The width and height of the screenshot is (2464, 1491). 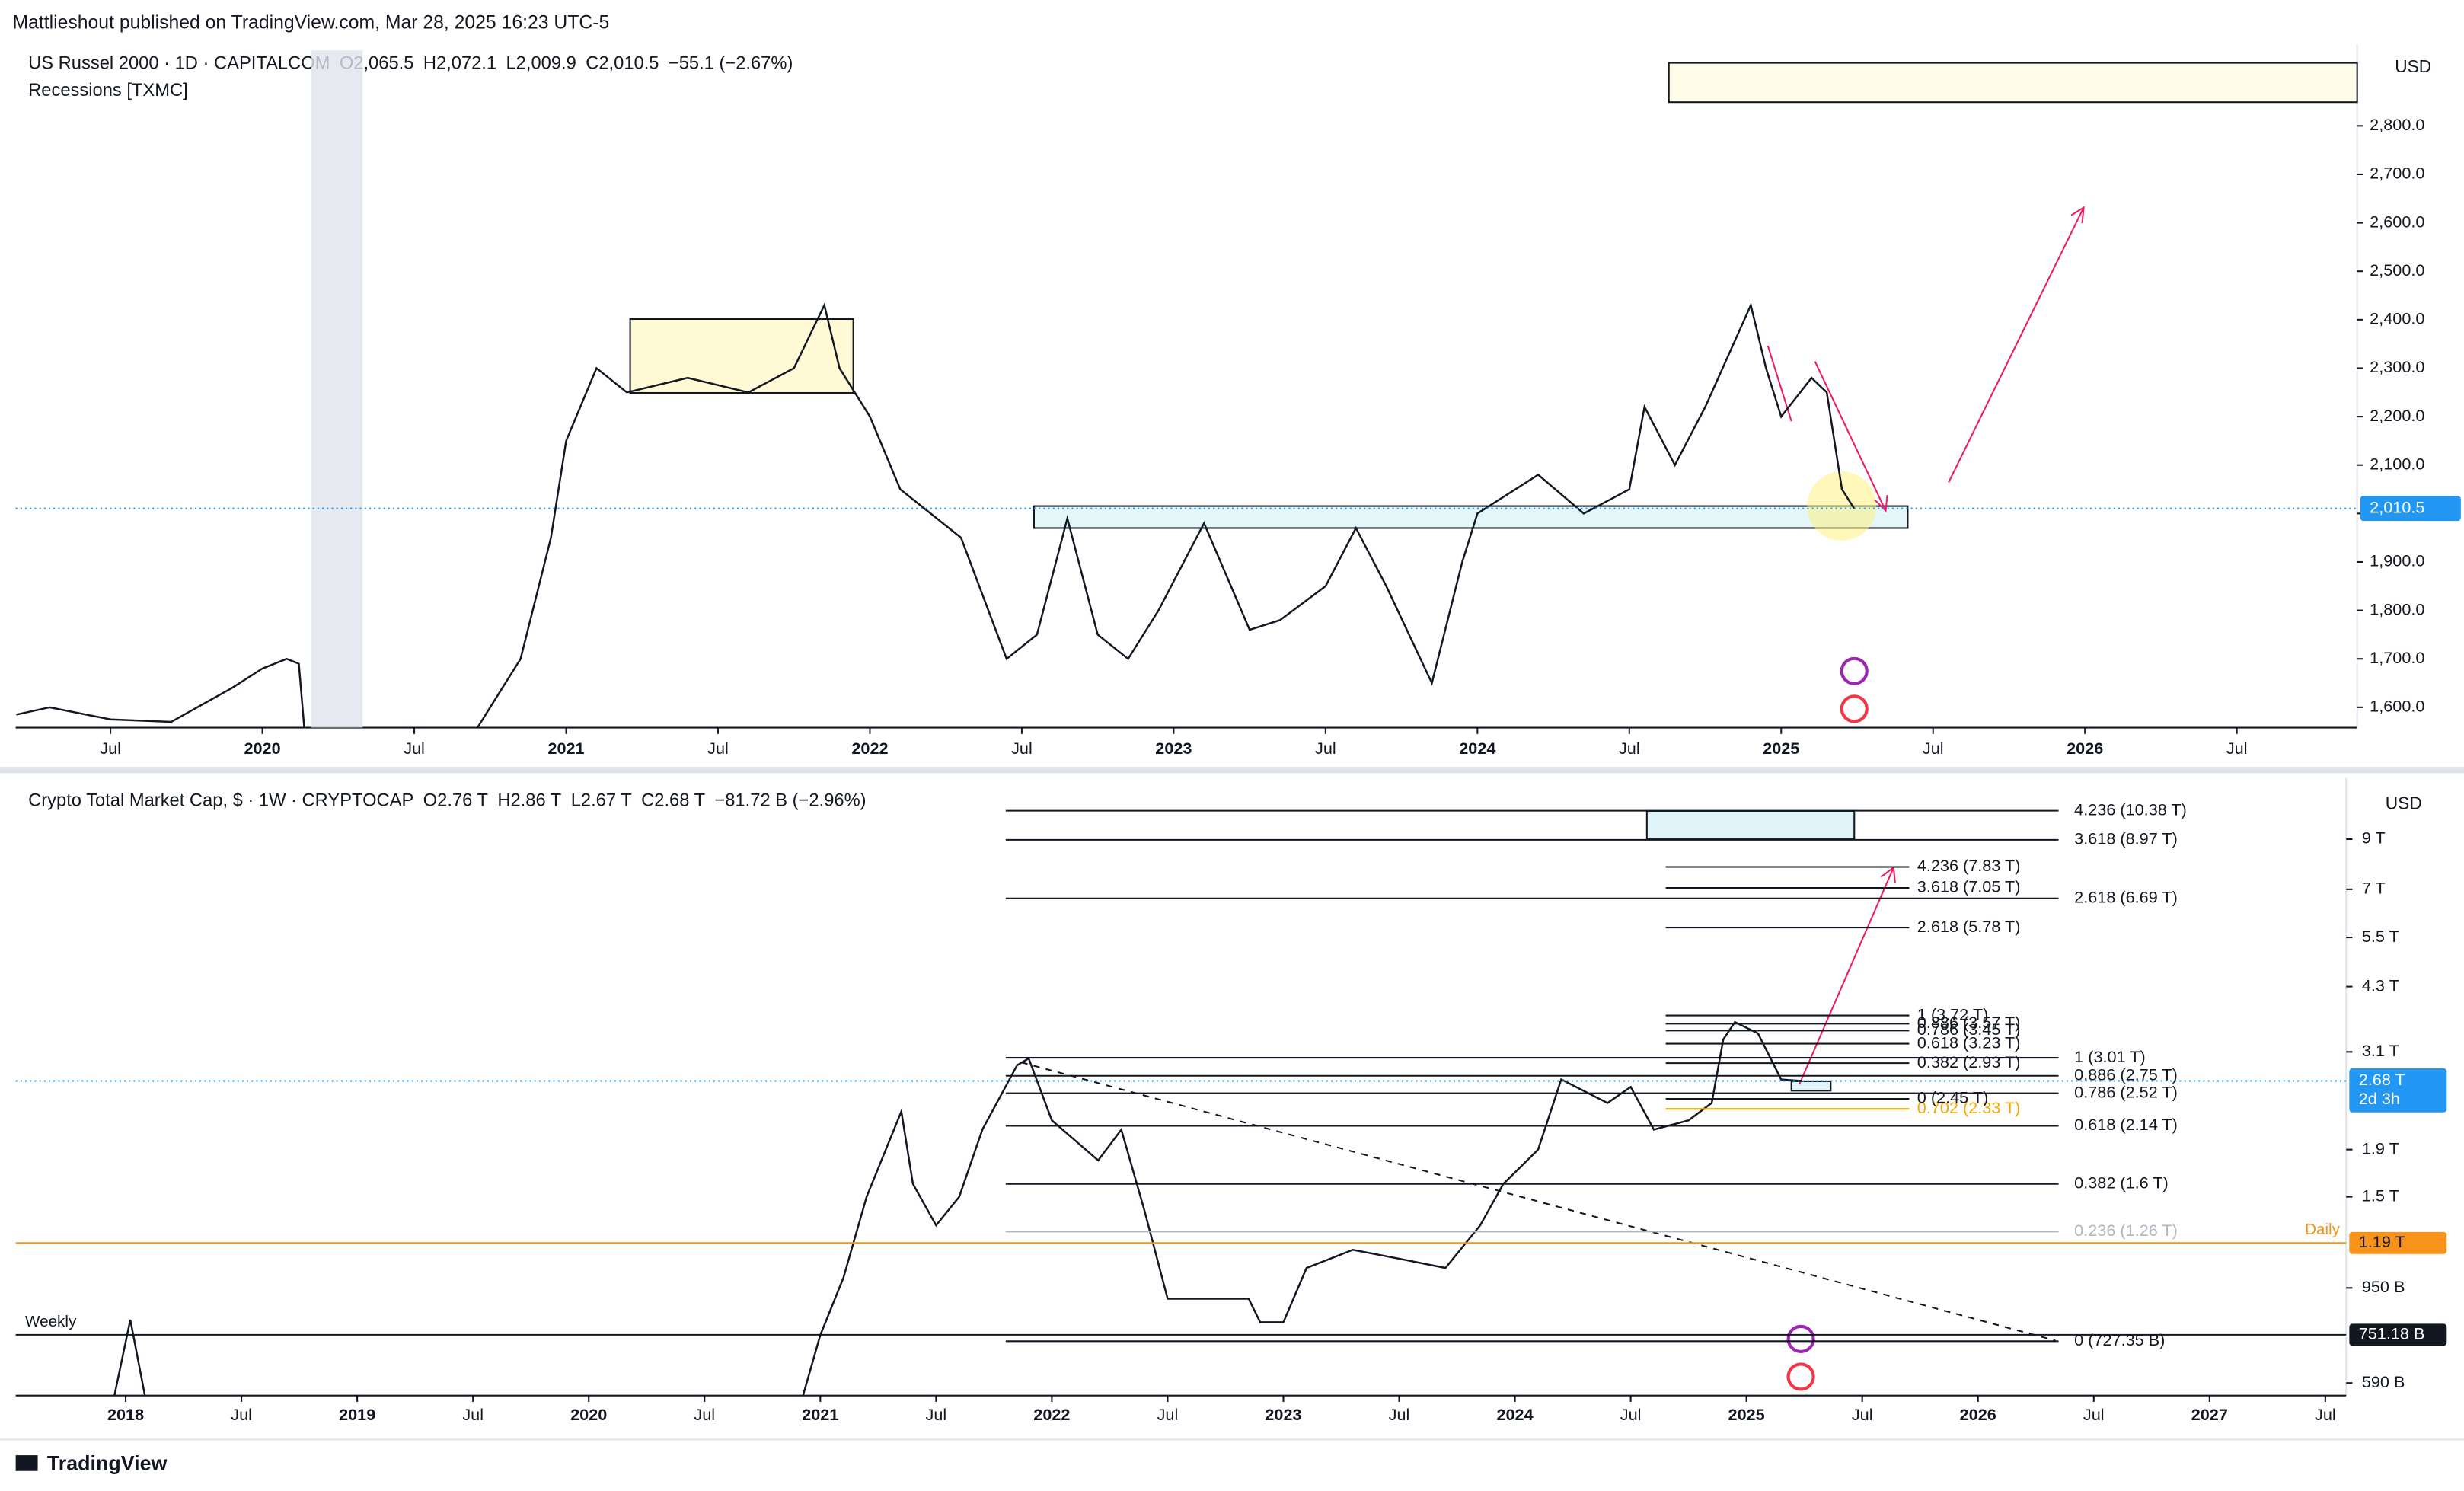 I want to click on change: −55.1 (−2.67%), so click(x=731, y=64).